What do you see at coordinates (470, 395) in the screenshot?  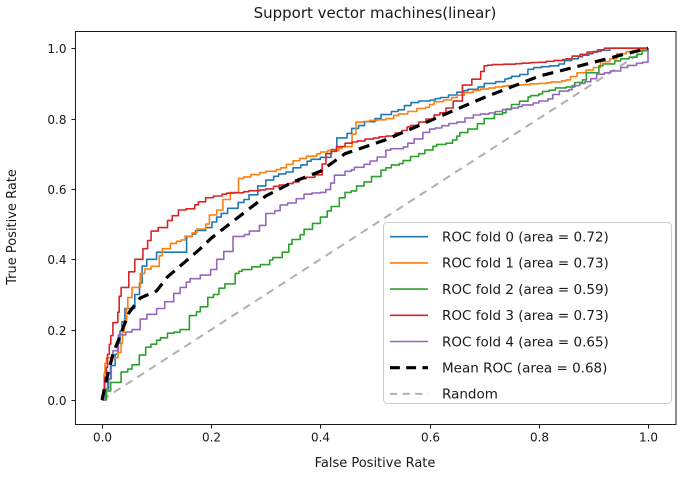 I see `legend-label: Random` at bounding box center [470, 395].